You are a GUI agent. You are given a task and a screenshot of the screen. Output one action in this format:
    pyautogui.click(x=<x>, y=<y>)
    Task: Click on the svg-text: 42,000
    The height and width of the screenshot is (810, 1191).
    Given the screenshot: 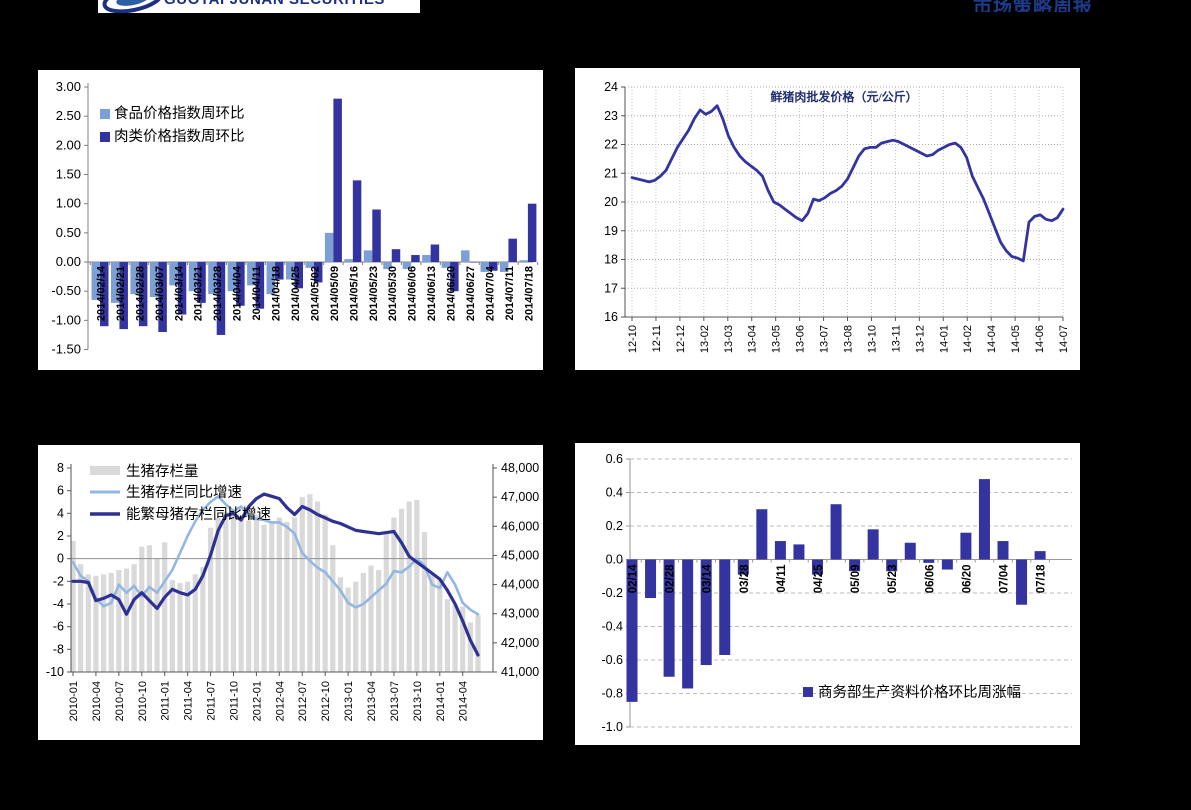 What is the action you would take?
    pyautogui.click(x=520, y=643)
    